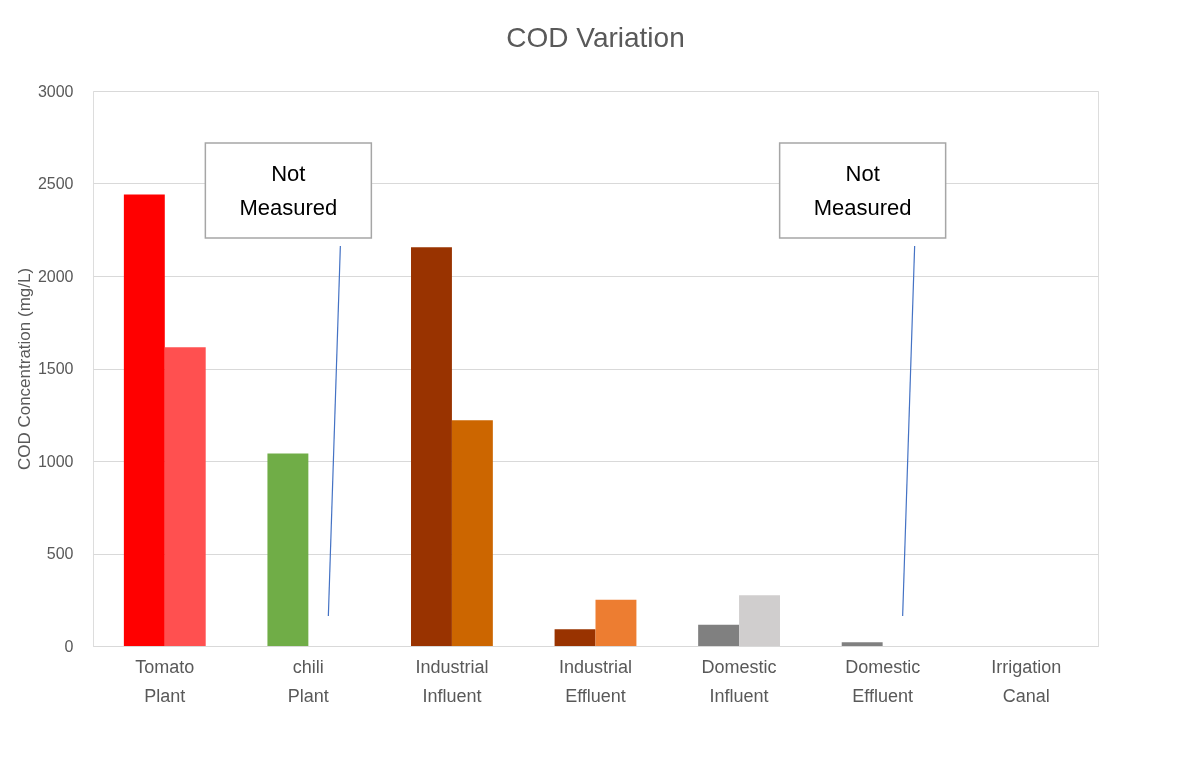  What do you see at coordinates (595, 37) in the screenshot?
I see `chart-title: COD Variation` at bounding box center [595, 37].